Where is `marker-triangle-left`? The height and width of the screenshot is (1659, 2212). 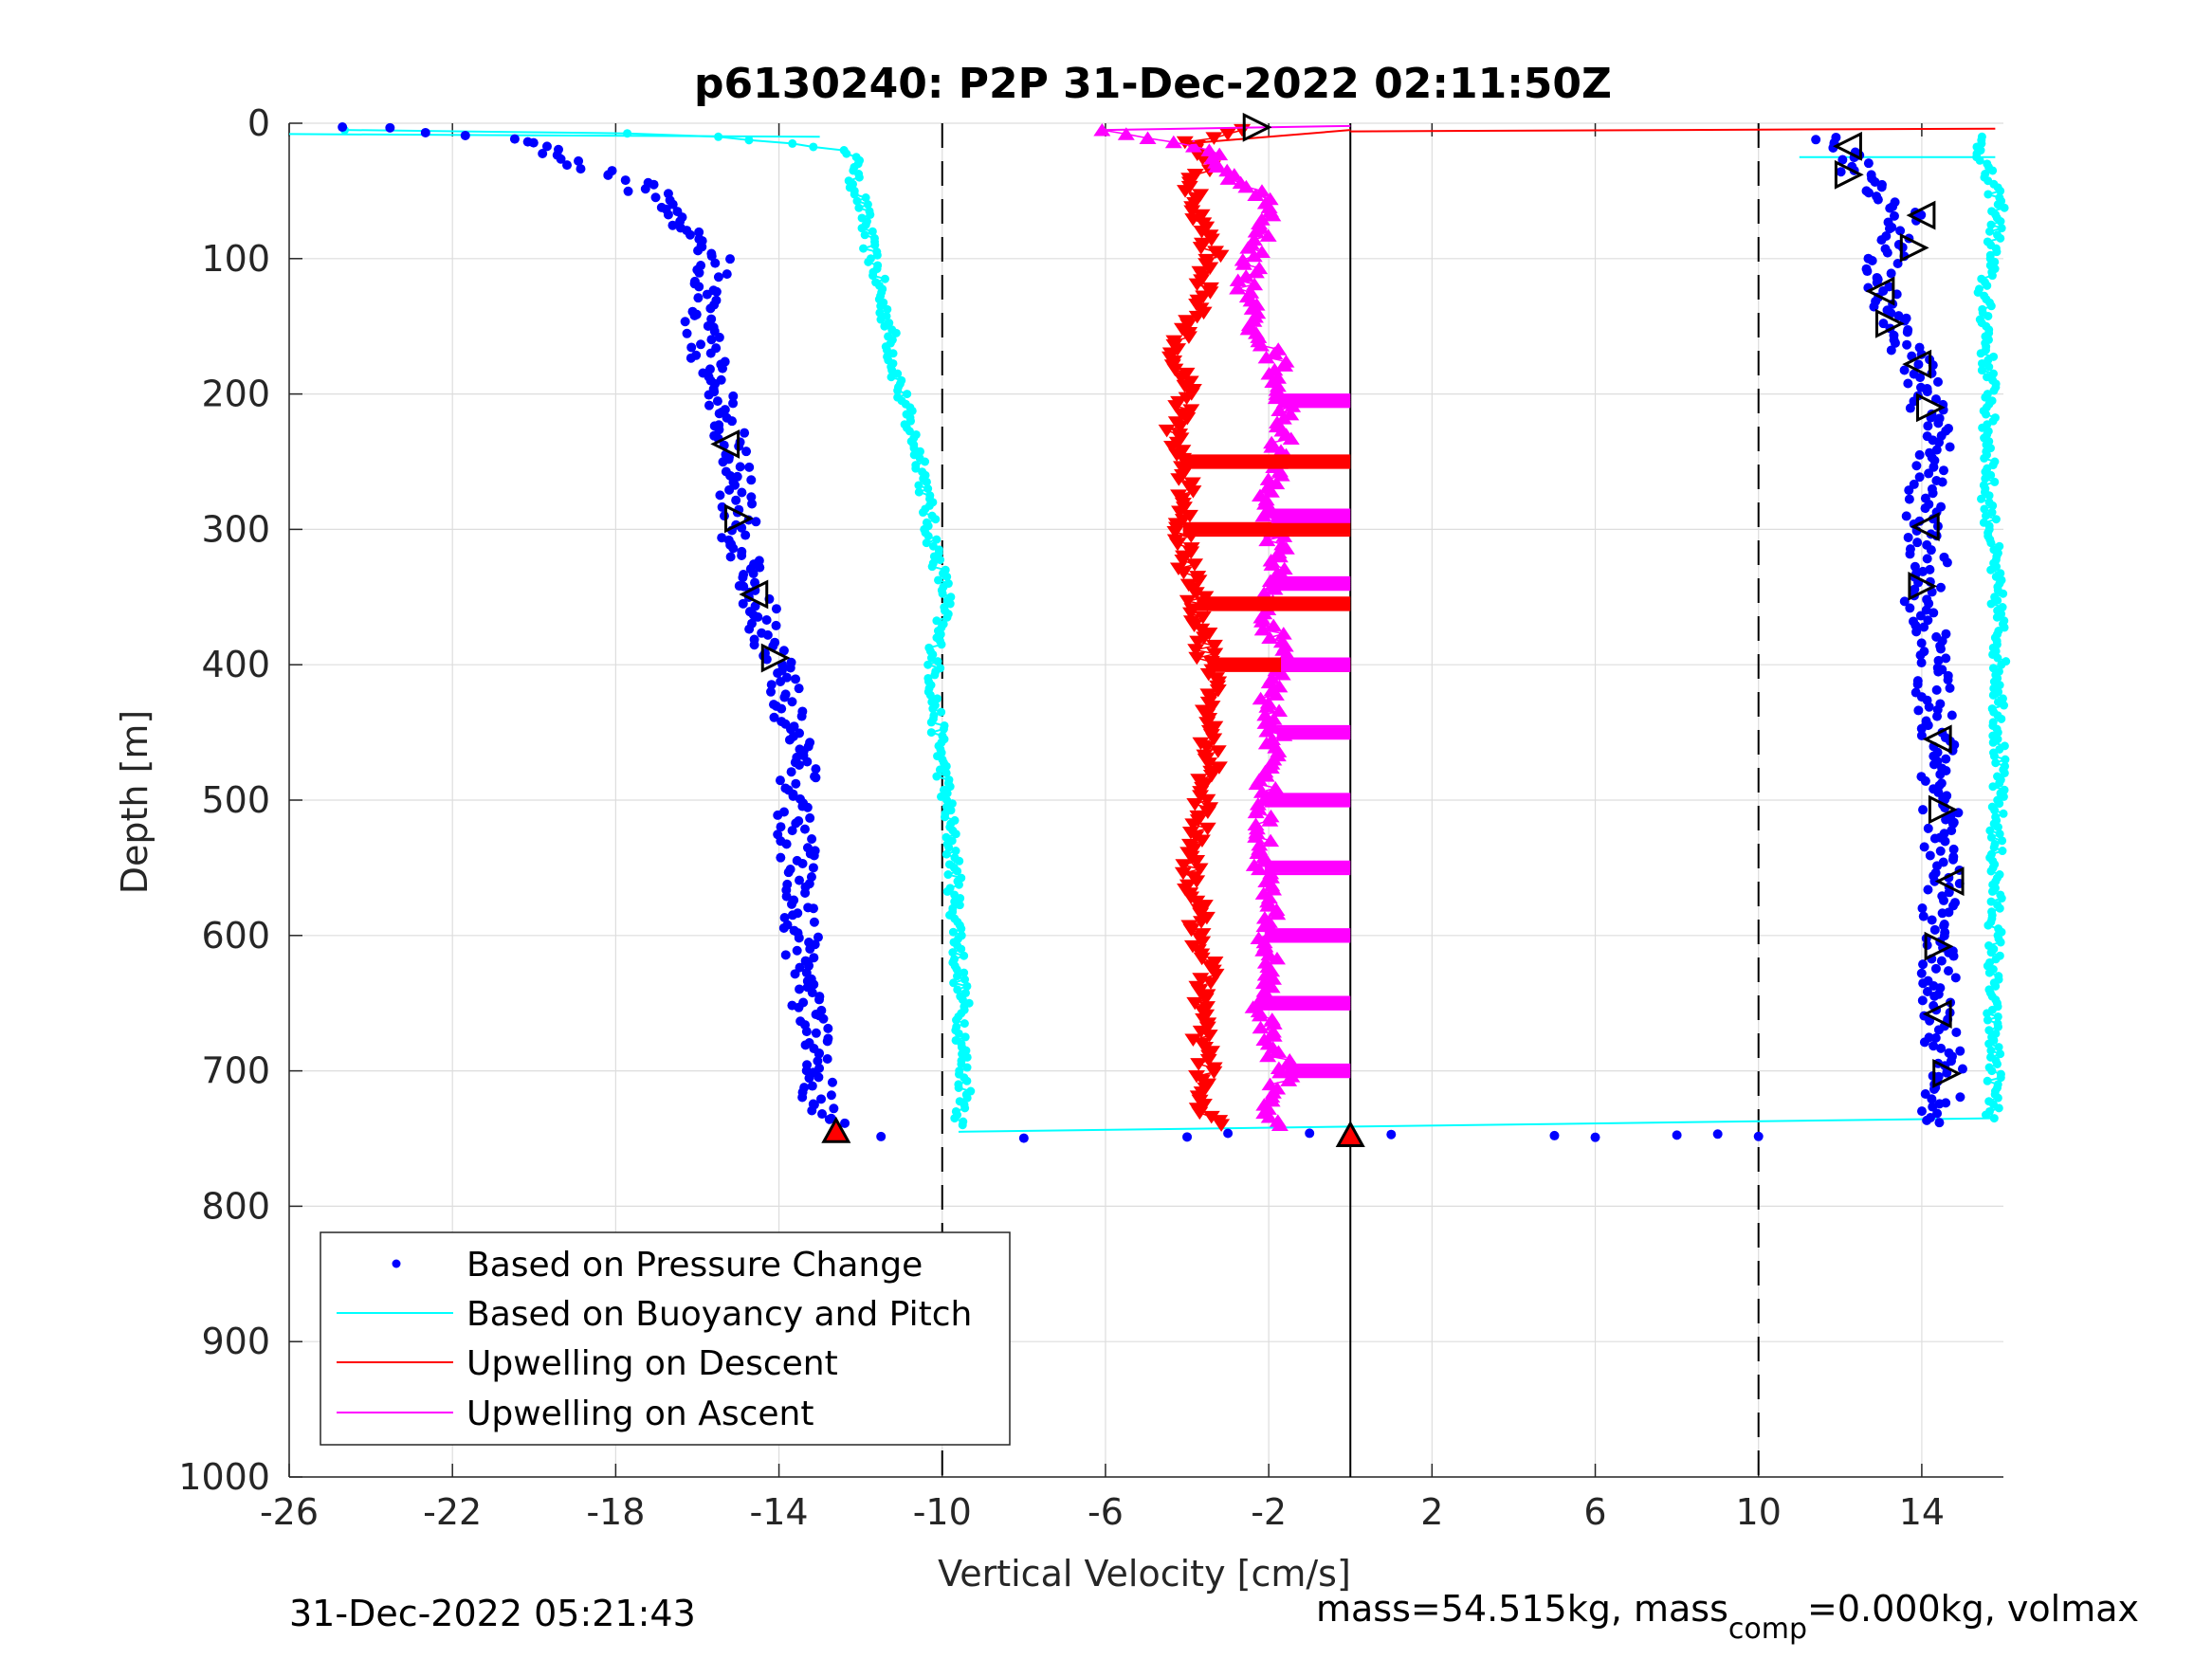
marker-triangle-left is located at coordinates (1937, 739).